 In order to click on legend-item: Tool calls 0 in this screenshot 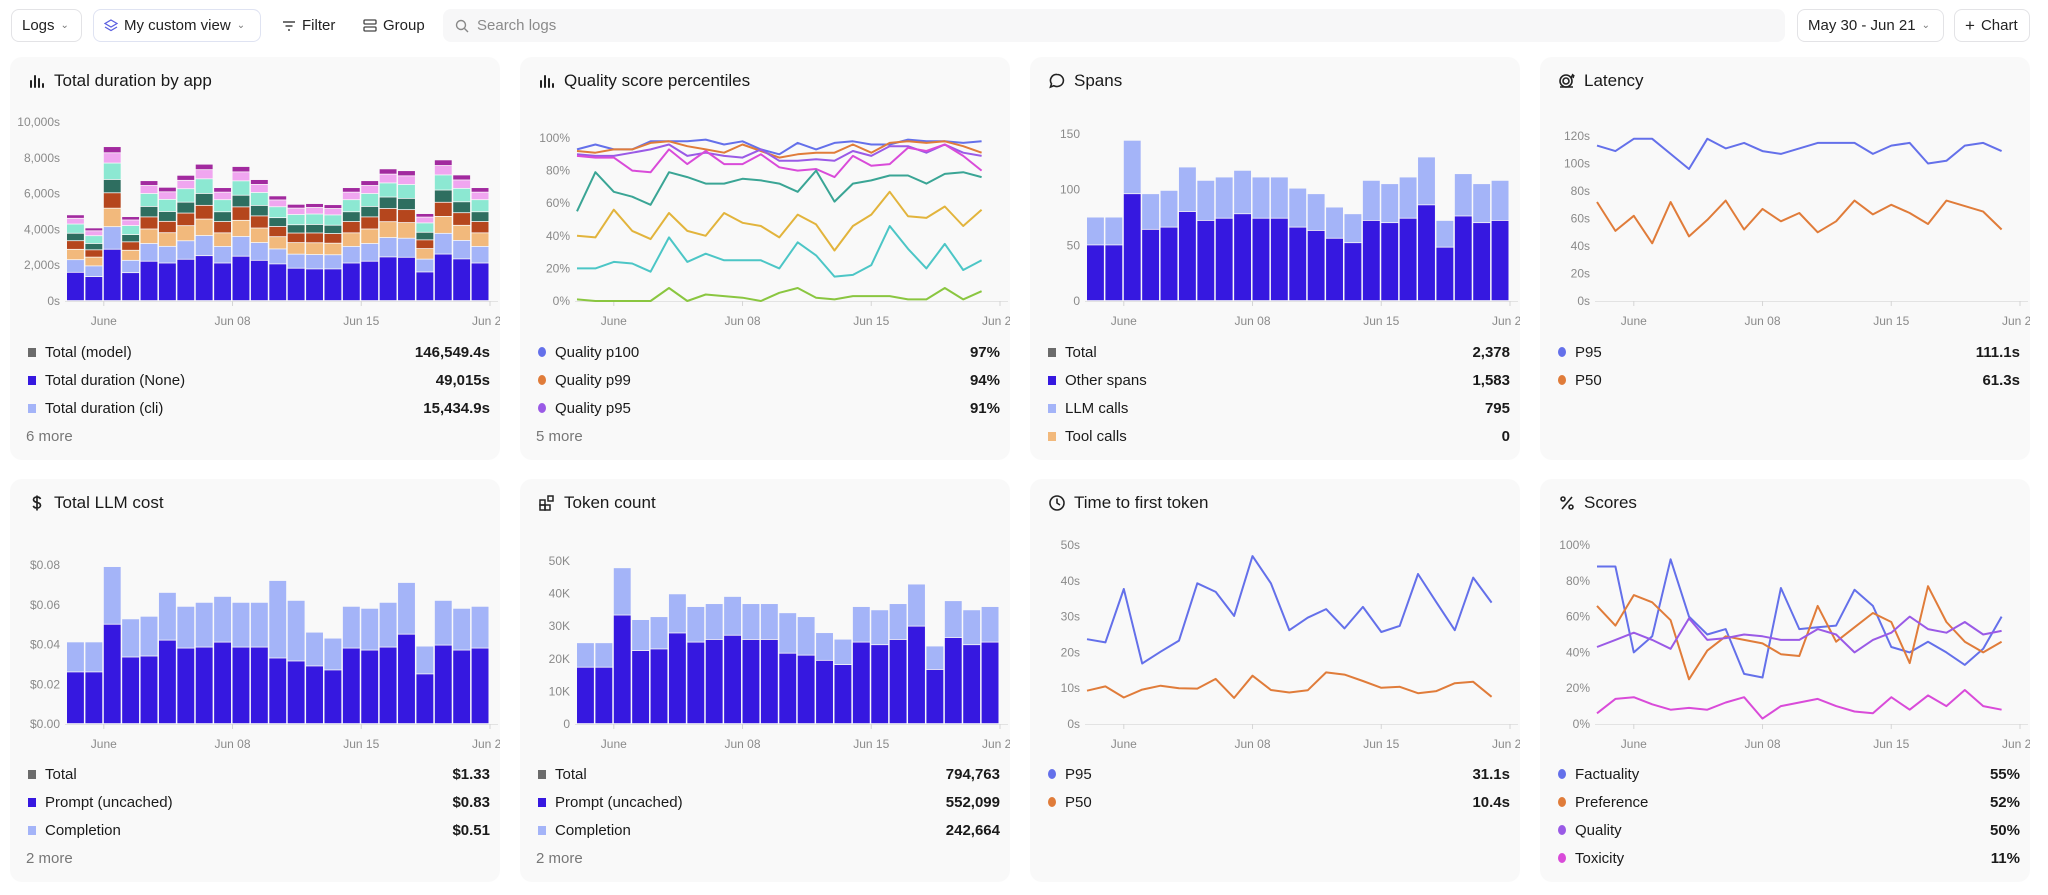, I will do `click(1277, 436)`.